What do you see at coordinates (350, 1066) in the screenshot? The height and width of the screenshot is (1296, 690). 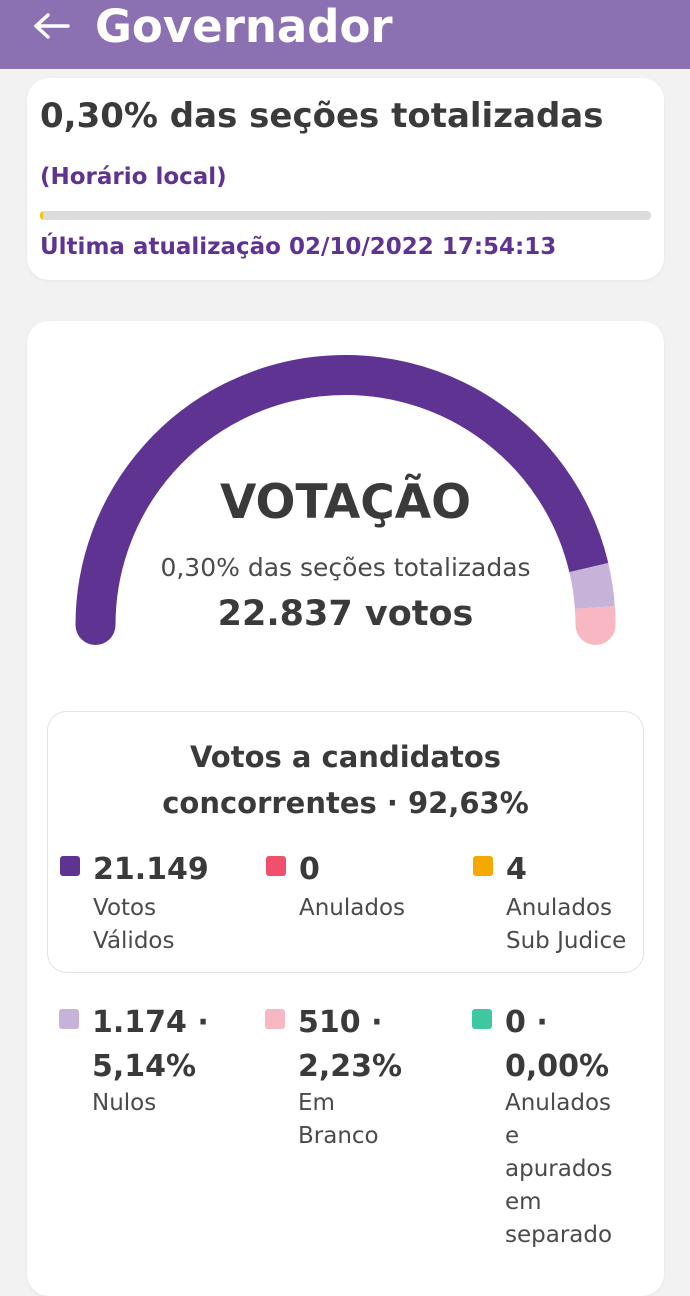 I see `blank-votes-percent: 2,23%` at bounding box center [350, 1066].